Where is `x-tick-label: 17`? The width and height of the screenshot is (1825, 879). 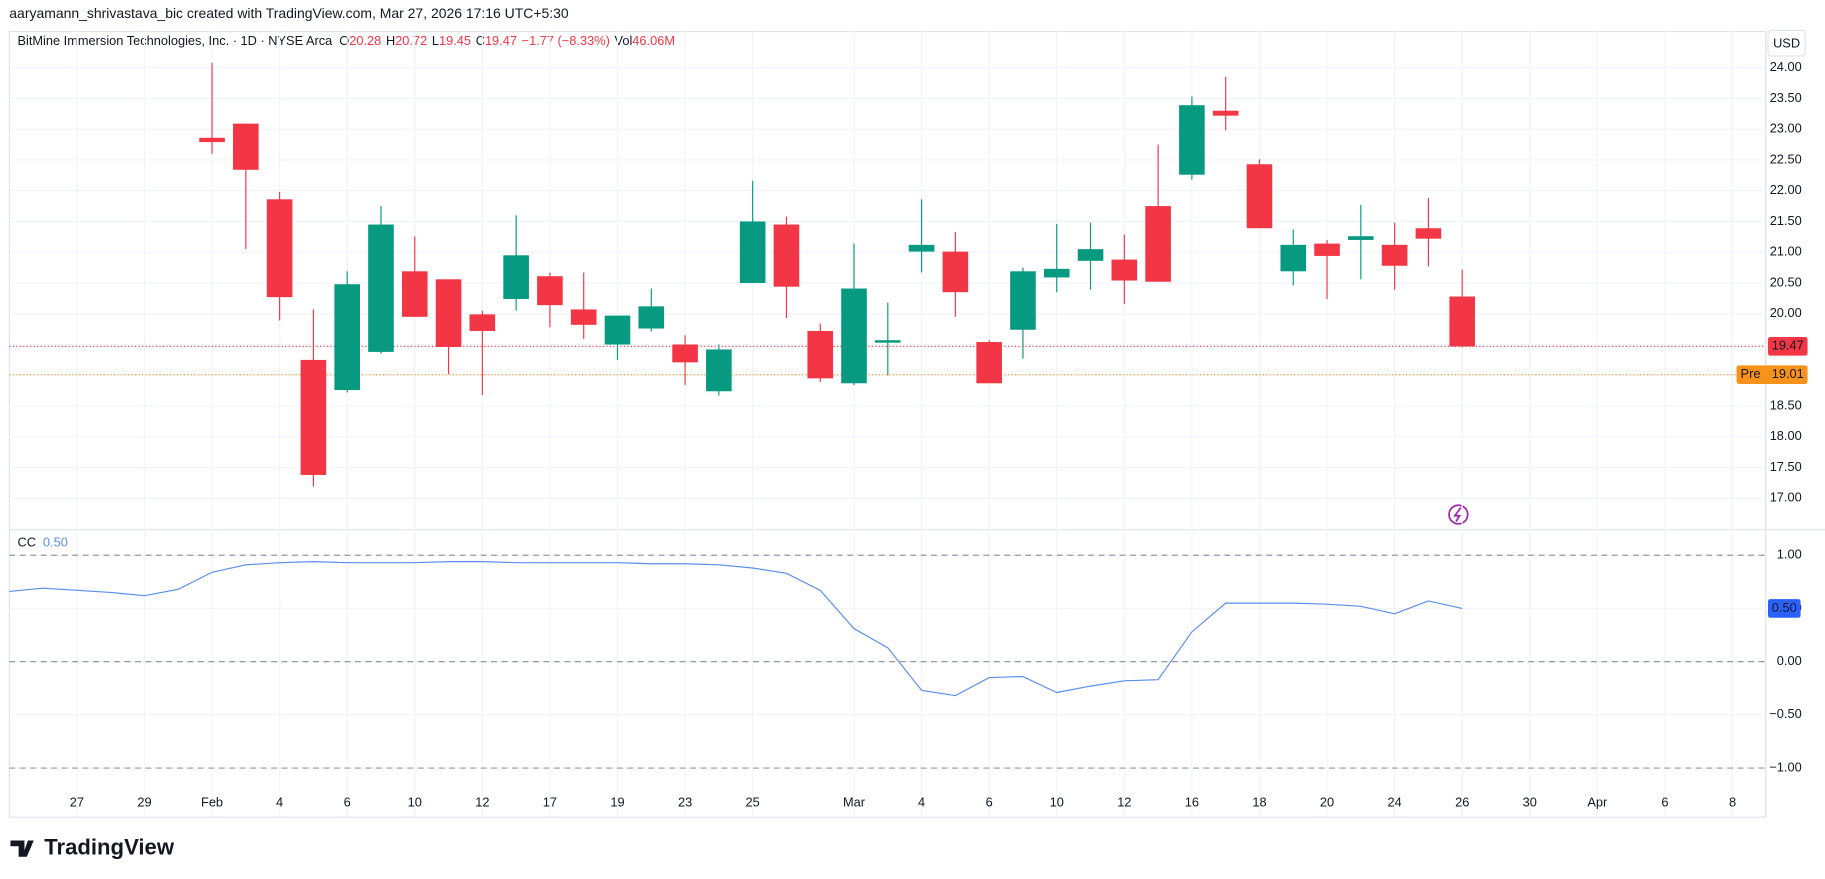
x-tick-label: 17 is located at coordinates (550, 802).